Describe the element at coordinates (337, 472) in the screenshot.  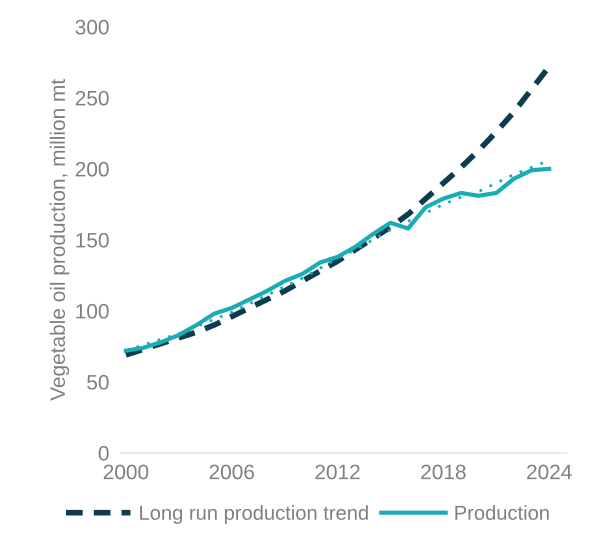
I see `x-tick-label: 2012` at that location.